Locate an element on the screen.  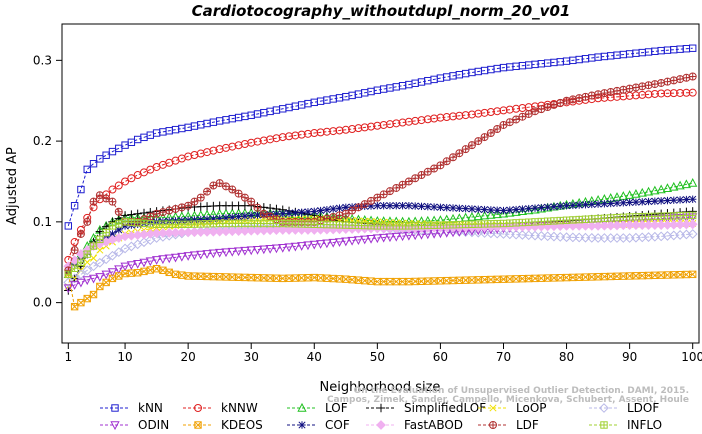
y-axis: 0.0 0.1 0.2 0.3 is located at coordinates (47, 181).